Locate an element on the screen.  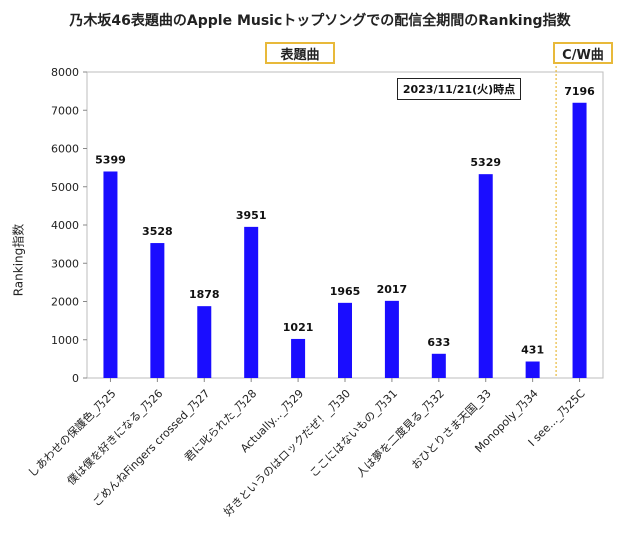
y-tick-label: 3000 is located at coordinates (65, 263).